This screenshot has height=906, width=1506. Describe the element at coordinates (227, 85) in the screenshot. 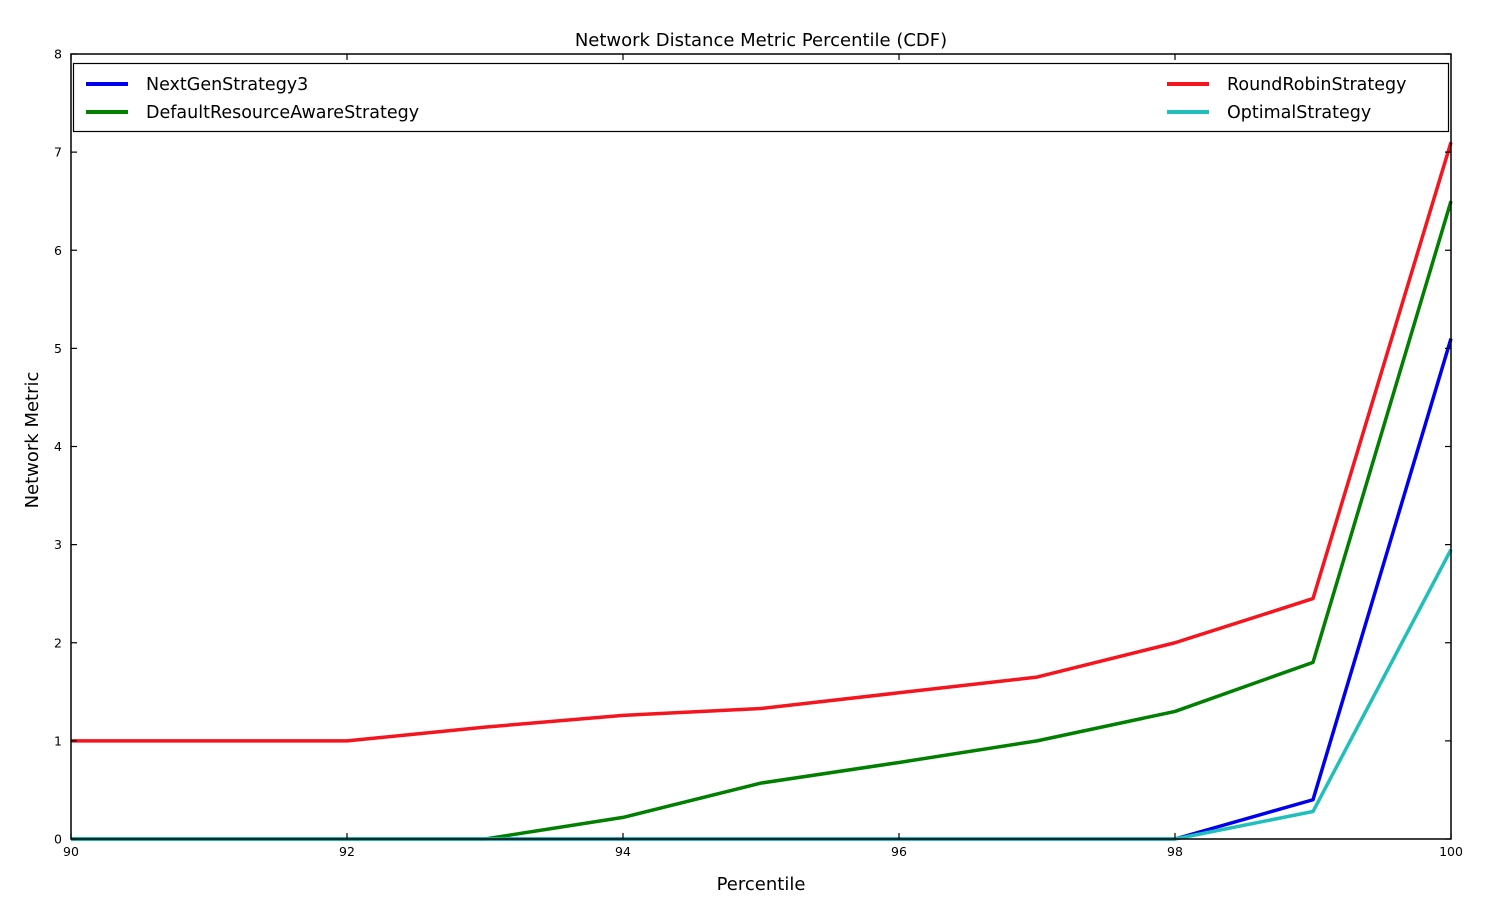

I see `legend-label: NextGenStrategy3` at that location.